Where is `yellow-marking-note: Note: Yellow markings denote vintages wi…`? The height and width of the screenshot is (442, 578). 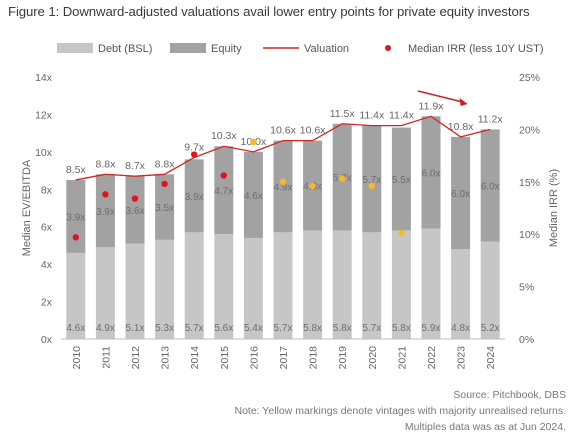 yellow-marking-note: Note: Yellow markings denote vintages wi… is located at coordinates (400, 411).